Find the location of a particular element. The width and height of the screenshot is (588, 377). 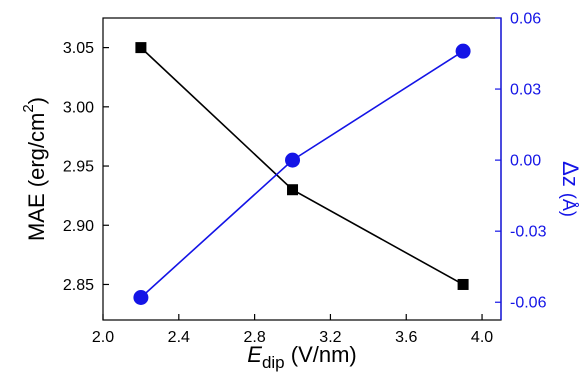

x-tick-label: 4.0 is located at coordinates (482, 337).